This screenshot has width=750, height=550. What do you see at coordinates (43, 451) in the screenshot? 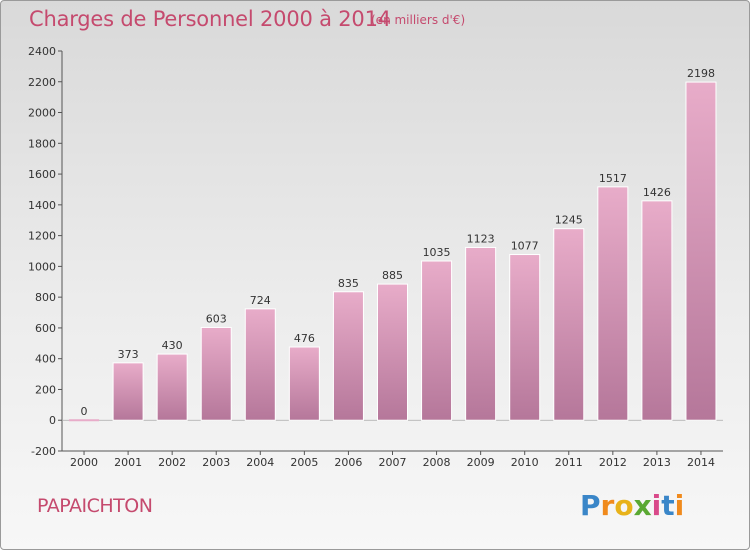
I see `y-tick-label: -200` at bounding box center [43, 451].